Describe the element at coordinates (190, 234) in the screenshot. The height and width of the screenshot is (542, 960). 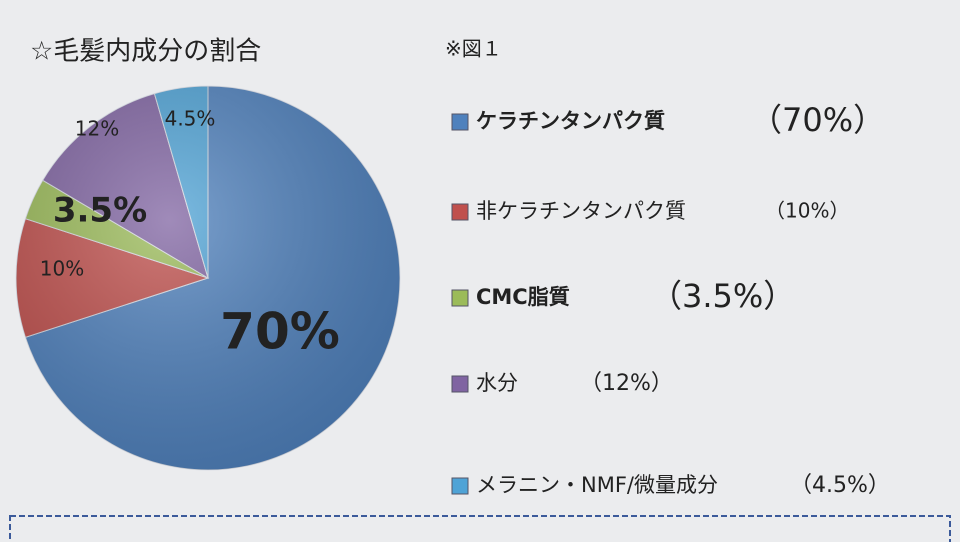
I see `labels: 70% 10% 3.5% 12% 4.5%` at that location.